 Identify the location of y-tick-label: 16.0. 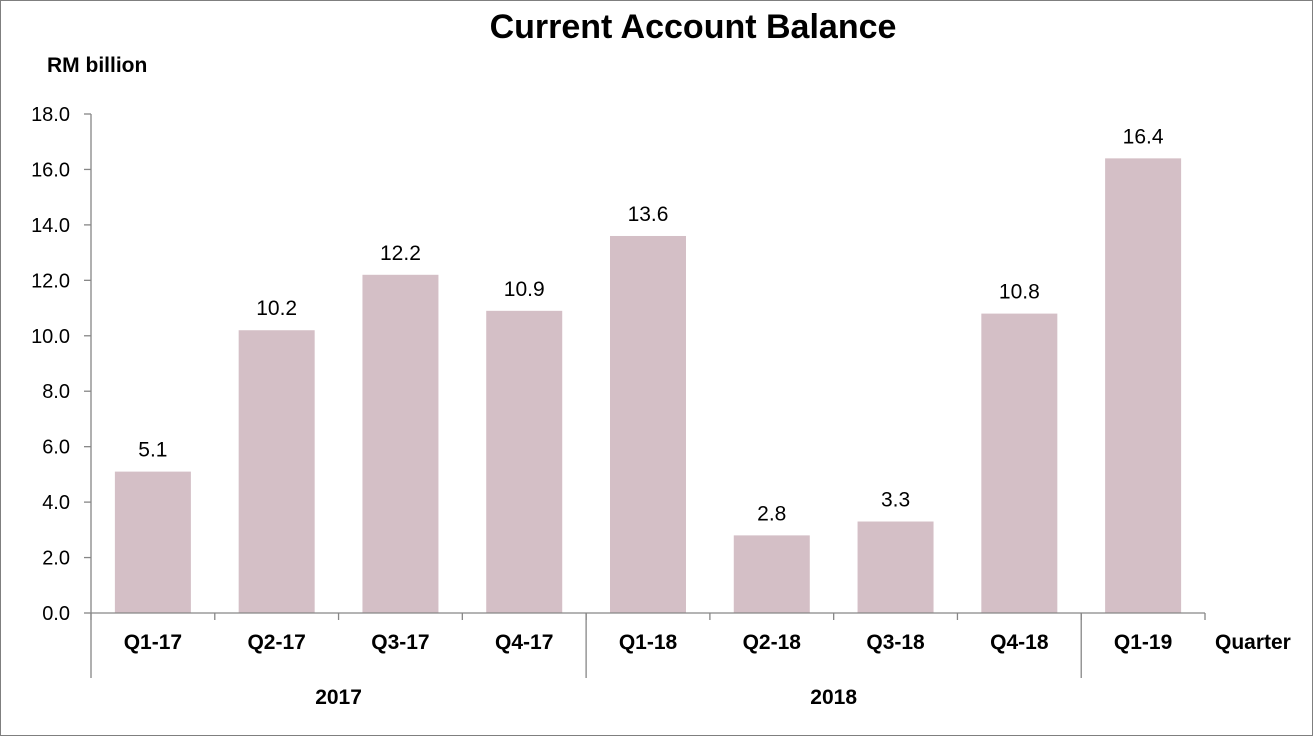
(50, 170).